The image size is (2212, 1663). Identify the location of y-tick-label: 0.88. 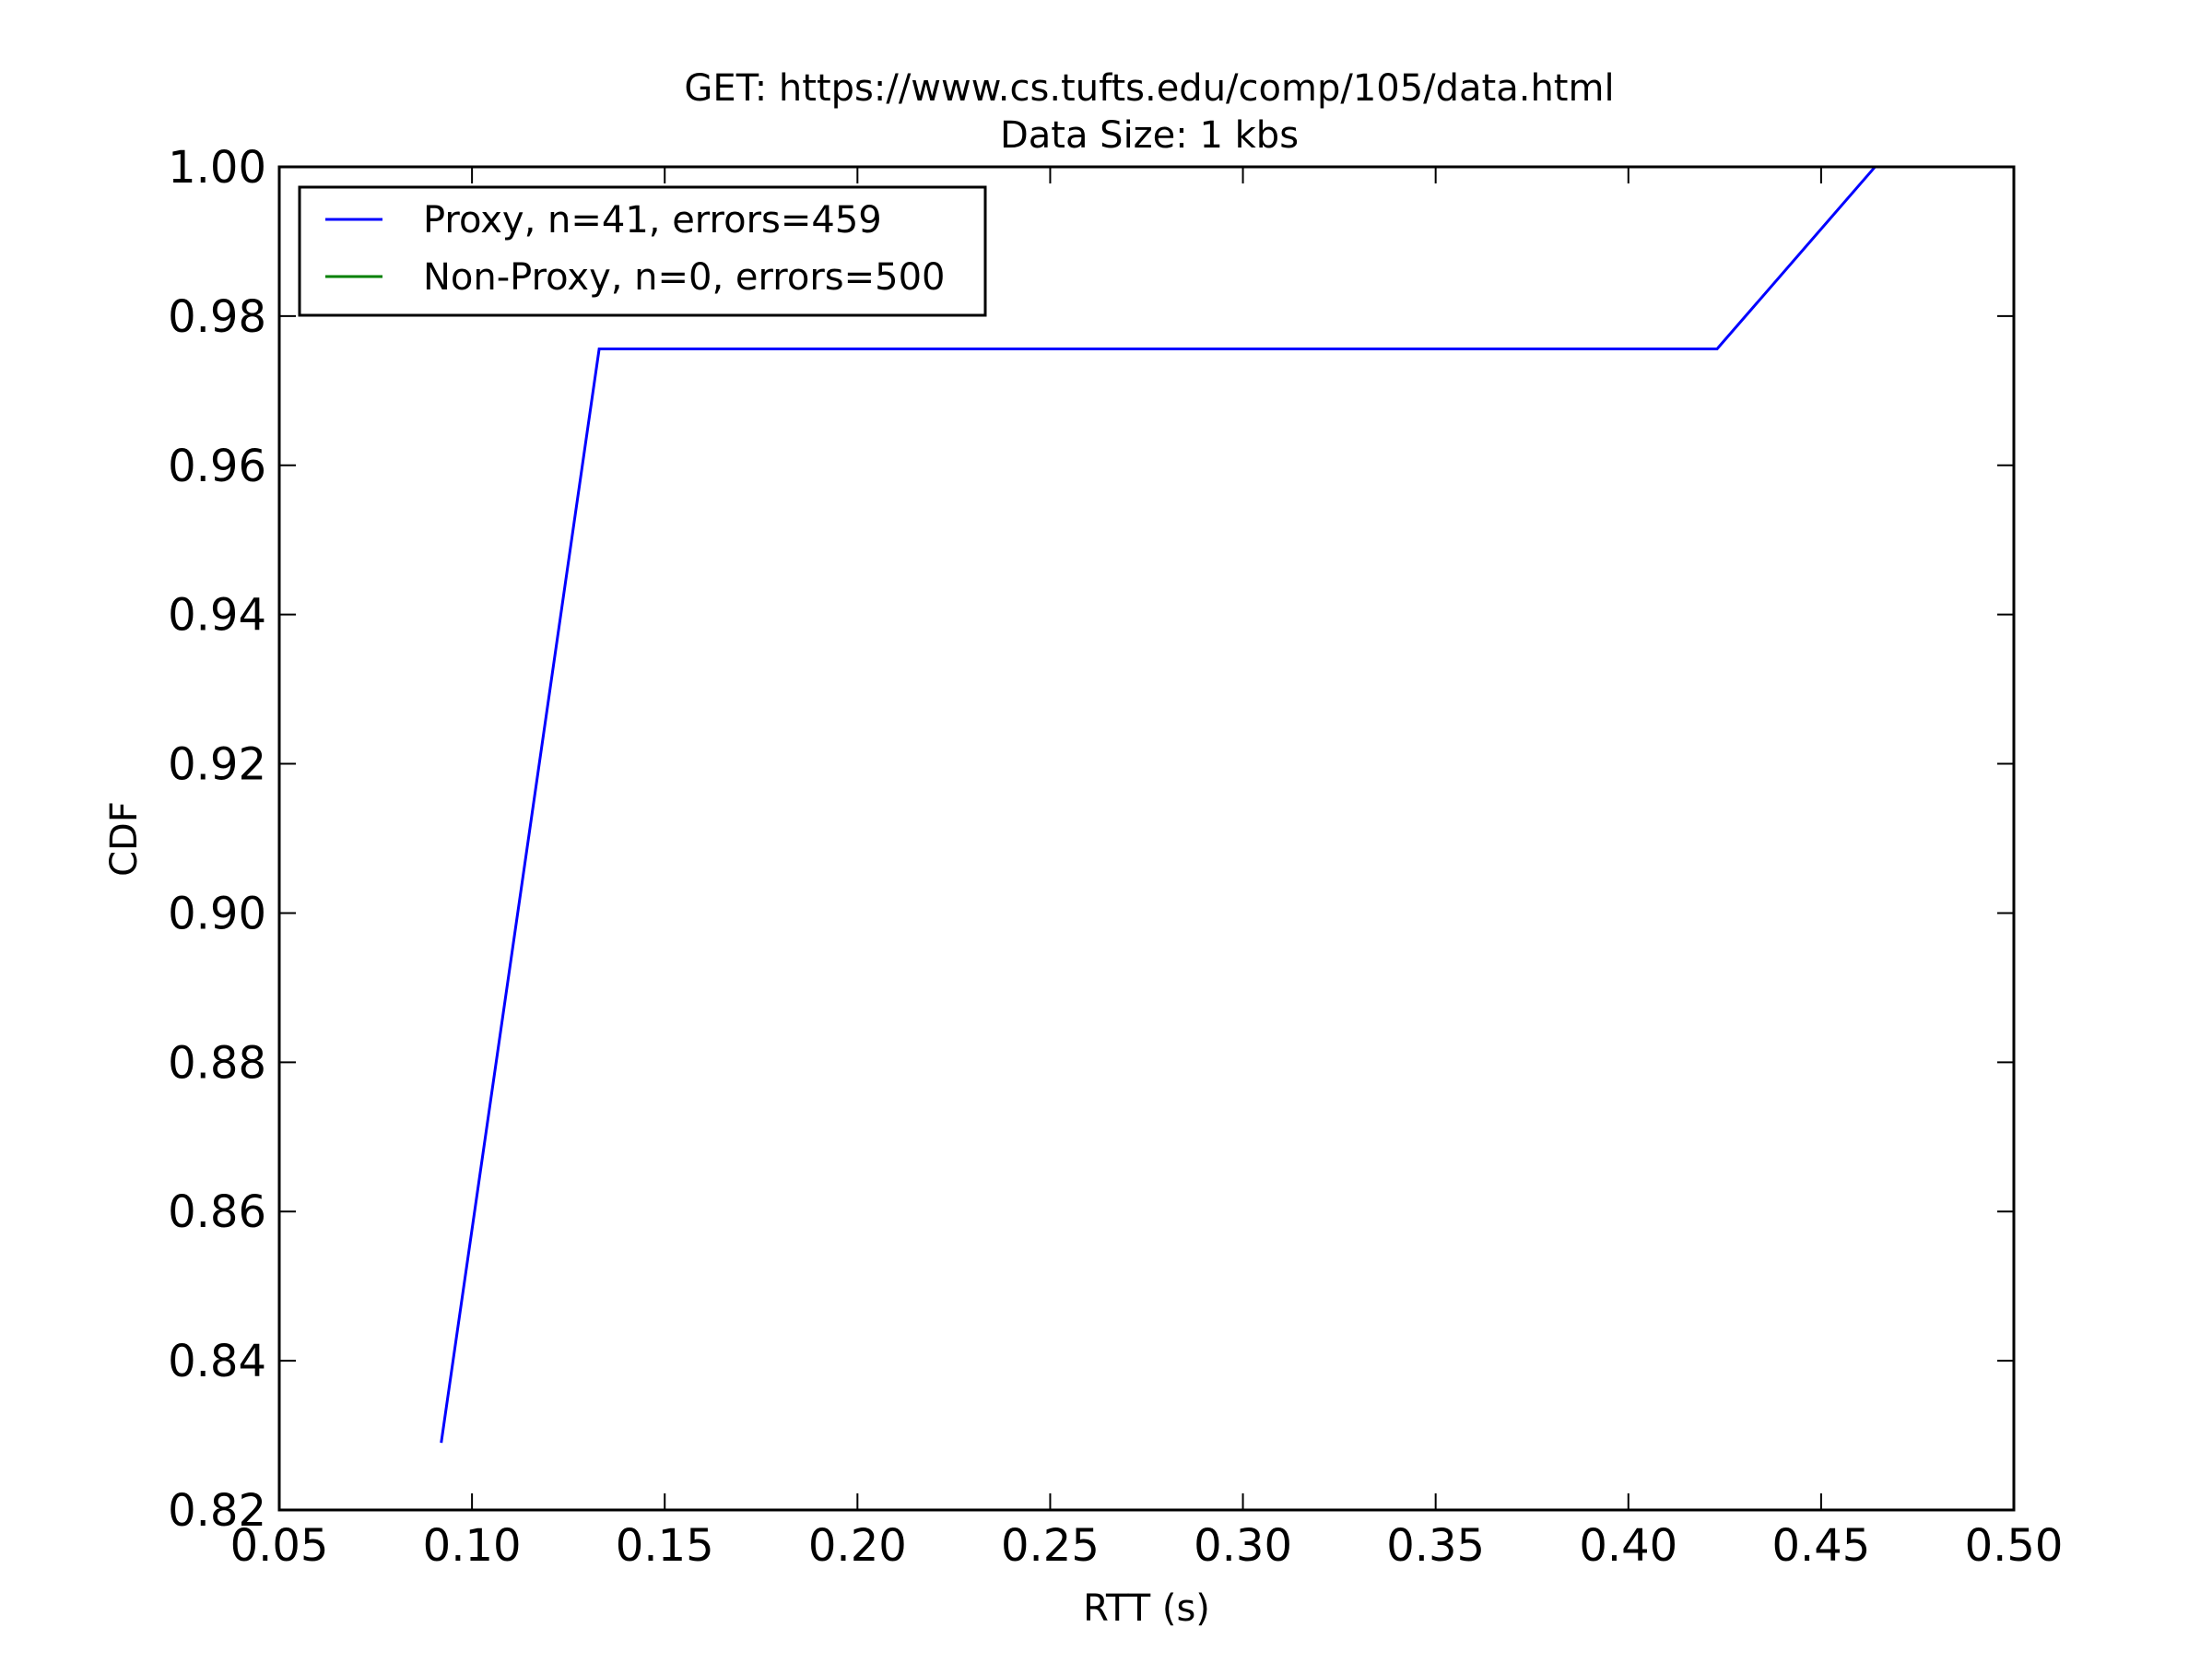
(217, 1063).